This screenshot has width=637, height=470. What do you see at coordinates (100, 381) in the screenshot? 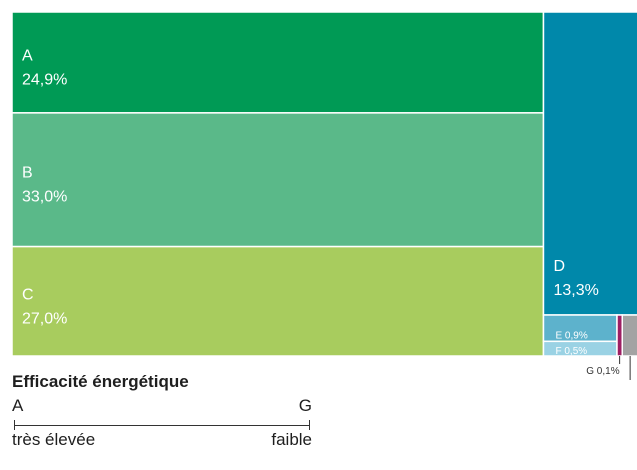
I see `legend-title: Efficacité énergétique` at bounding box center [100, 381].